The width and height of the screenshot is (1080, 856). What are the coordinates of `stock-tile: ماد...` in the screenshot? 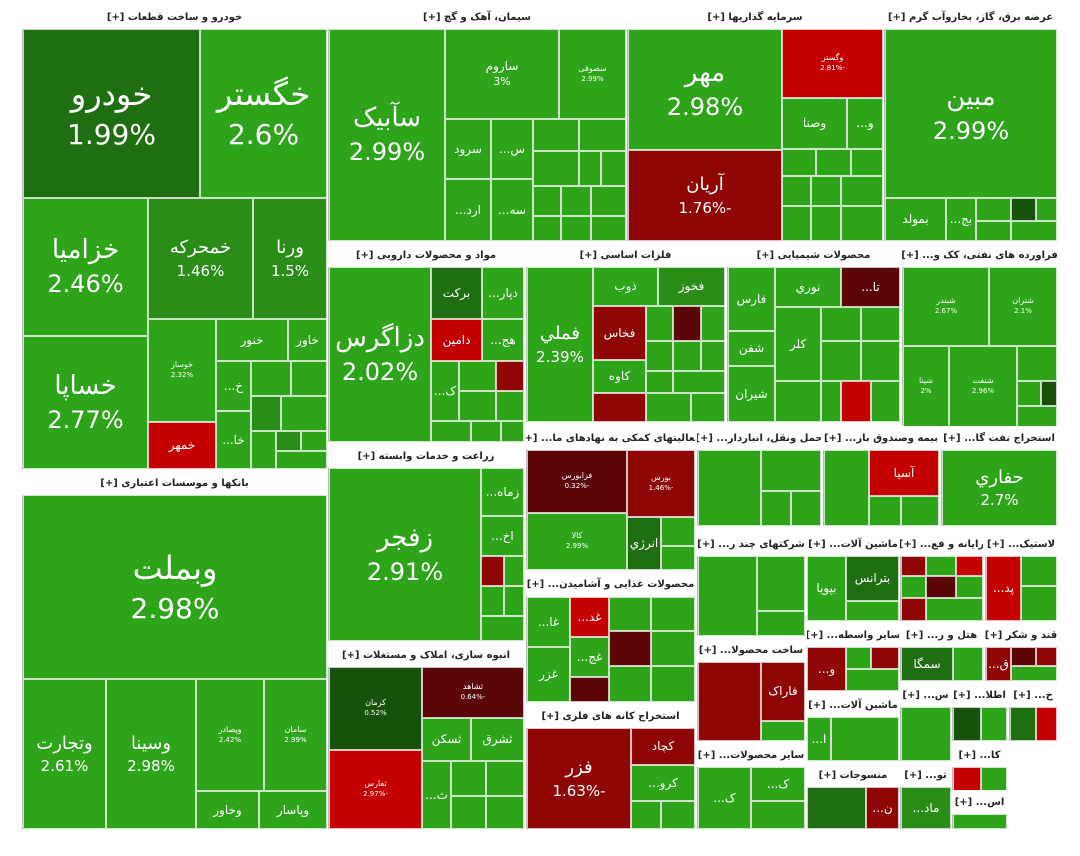 It's located at (926, 808).